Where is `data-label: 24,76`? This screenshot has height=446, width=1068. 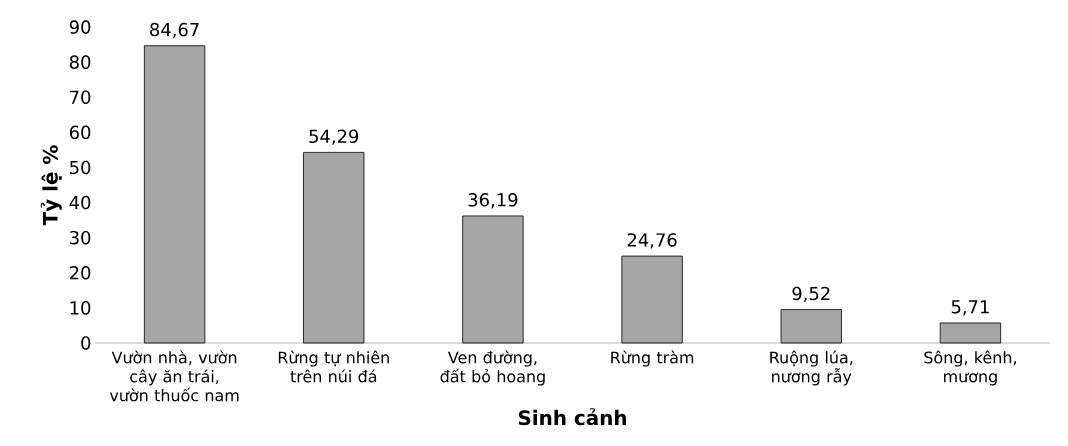 data-label: 24,76 is located at coordinates (652, 241).